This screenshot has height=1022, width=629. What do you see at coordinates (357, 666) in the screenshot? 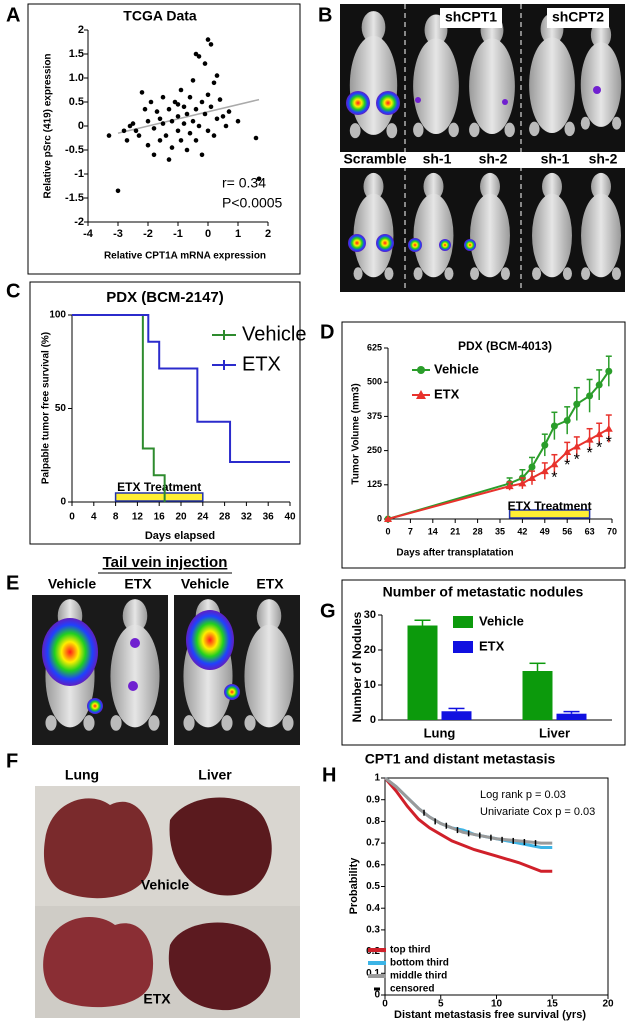
I see `y-axis-label: Number of Nodules` at bounding box center [357, 666].